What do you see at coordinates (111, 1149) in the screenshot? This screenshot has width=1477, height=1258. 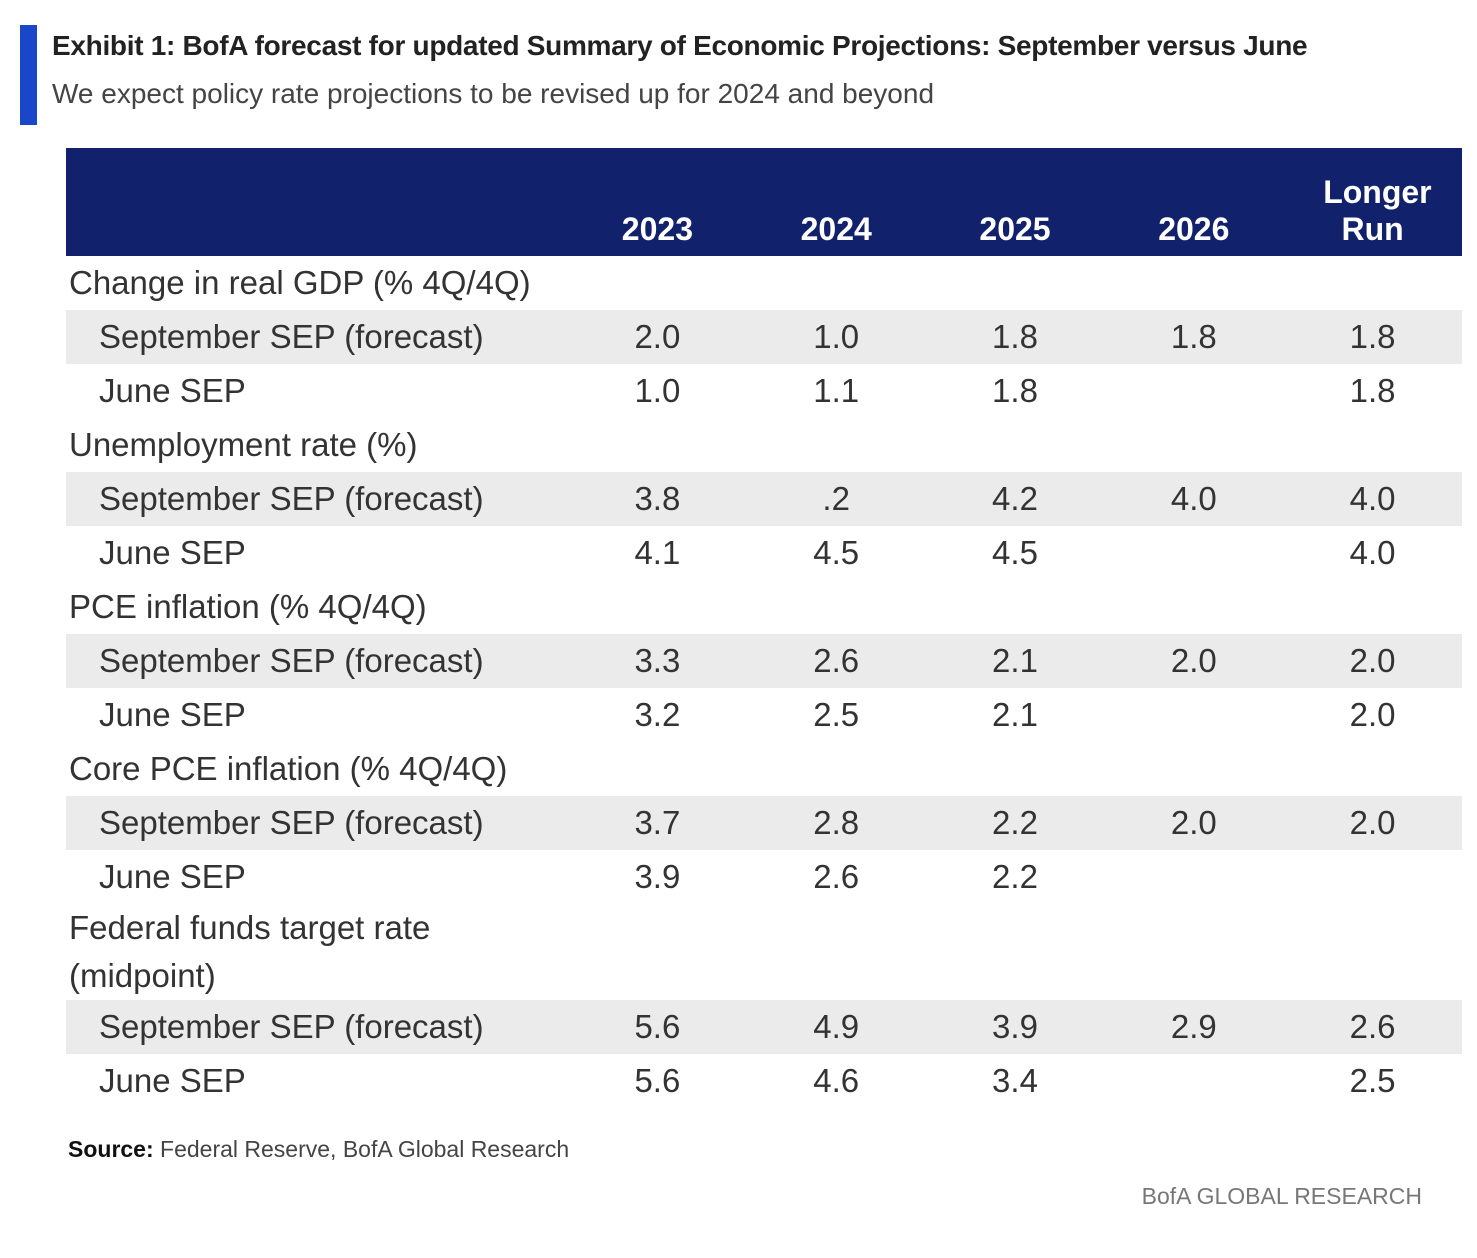 I see `source-label: Source:` at bounding box center [111, 1149].